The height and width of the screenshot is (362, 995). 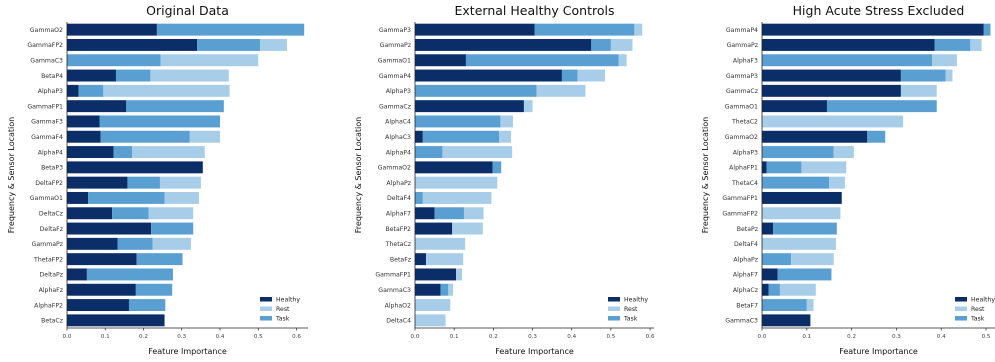 What do you see at coordinates (48, 305) in the screenshot?
I see `category-label: AlphaFP2` at bounding box center [48, 305].